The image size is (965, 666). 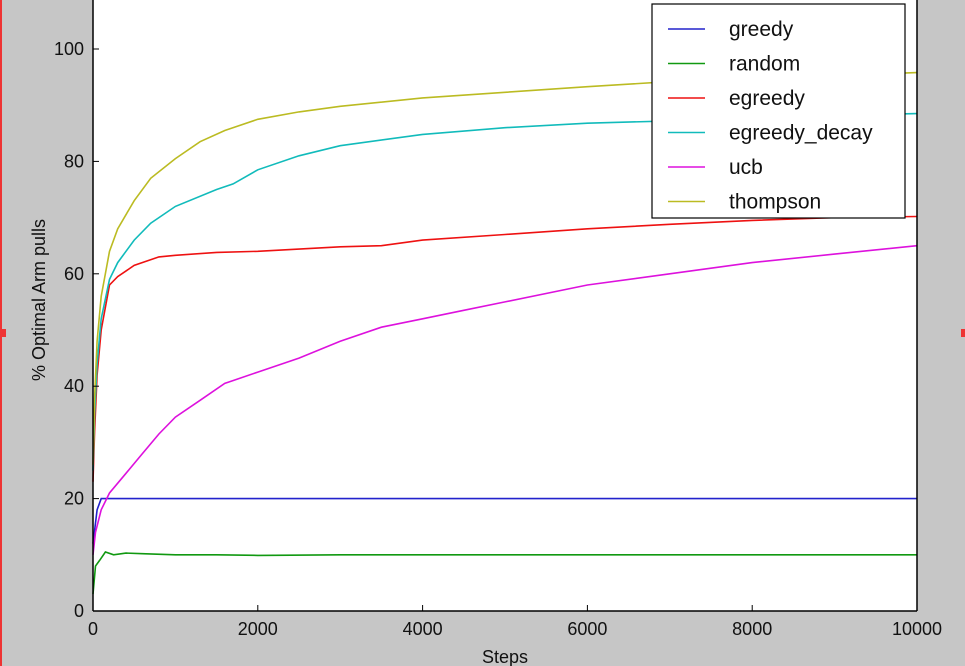 I want to click on legend-label-greedy: greedy, so click(x=761, y=29).